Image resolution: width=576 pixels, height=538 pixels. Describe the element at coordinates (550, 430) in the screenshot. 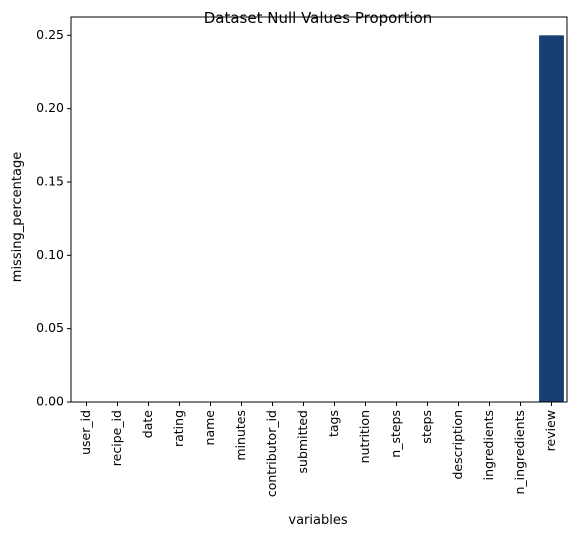

I see `x-tick-label: review` at that location.